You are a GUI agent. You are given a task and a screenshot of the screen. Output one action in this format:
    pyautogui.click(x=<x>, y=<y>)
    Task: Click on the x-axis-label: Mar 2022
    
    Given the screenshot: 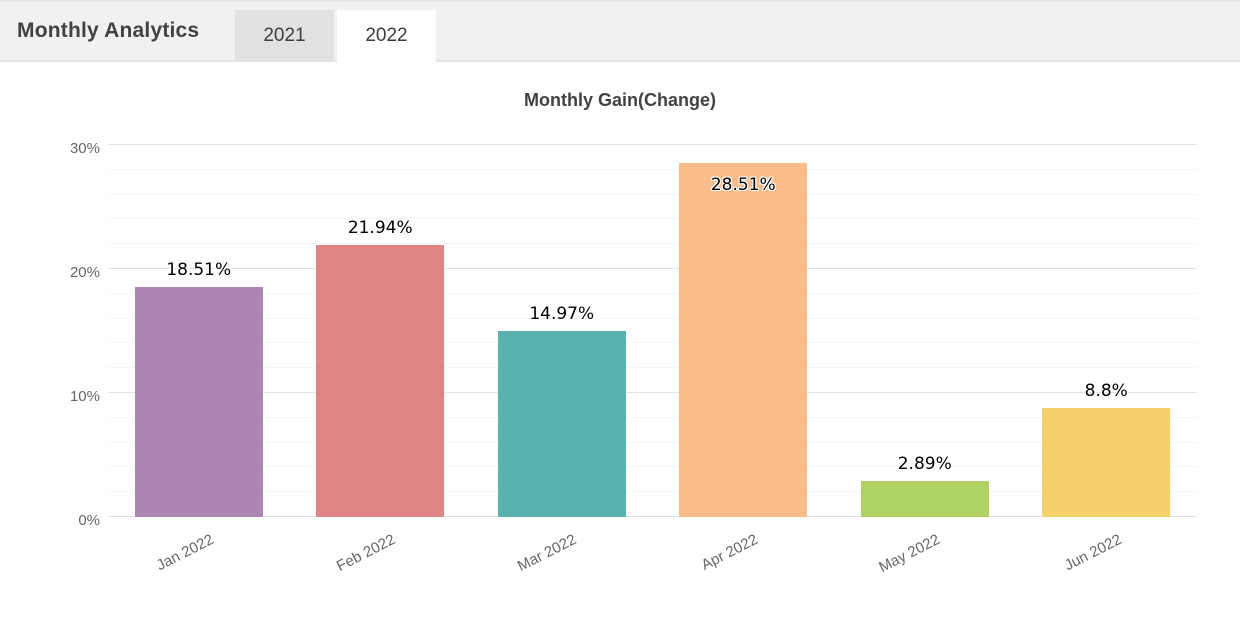 What is the action you would take?
    pyautogui.click(x=547, y=553)
    